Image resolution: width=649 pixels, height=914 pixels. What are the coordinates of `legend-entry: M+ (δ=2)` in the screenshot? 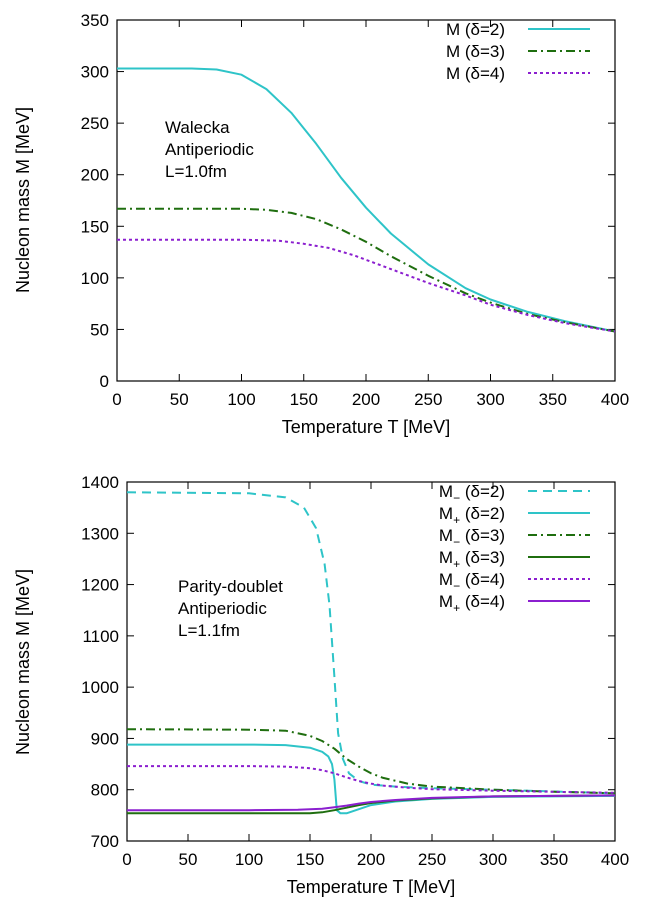 It's located at (472, 515).